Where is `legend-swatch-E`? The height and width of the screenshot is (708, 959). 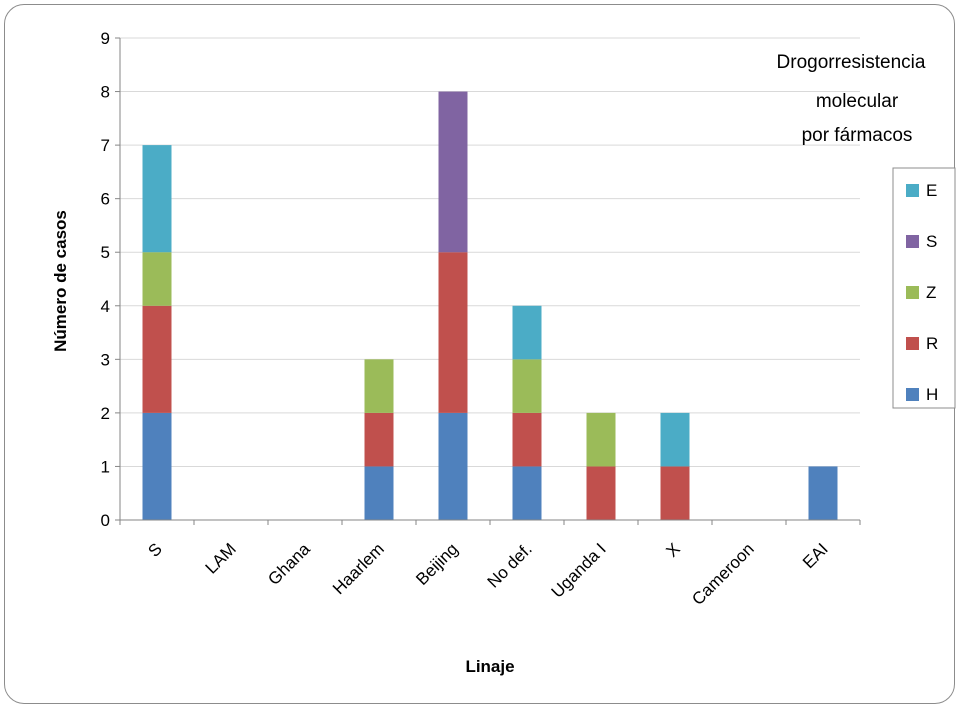
legend-swatch-E is located at coordinates (912, 190).